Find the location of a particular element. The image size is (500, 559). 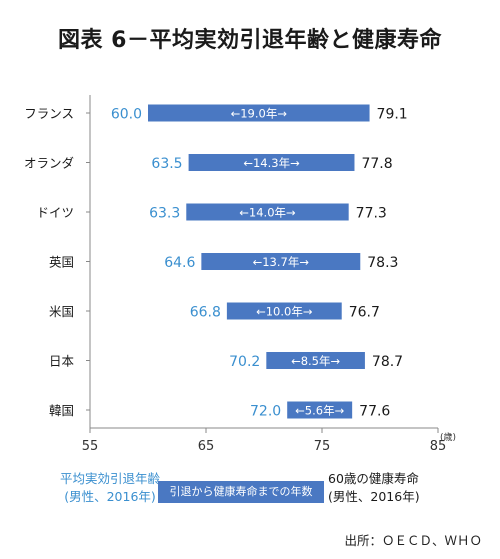

gap-label: ←14.0年→ is located at coordinates (267, 213).